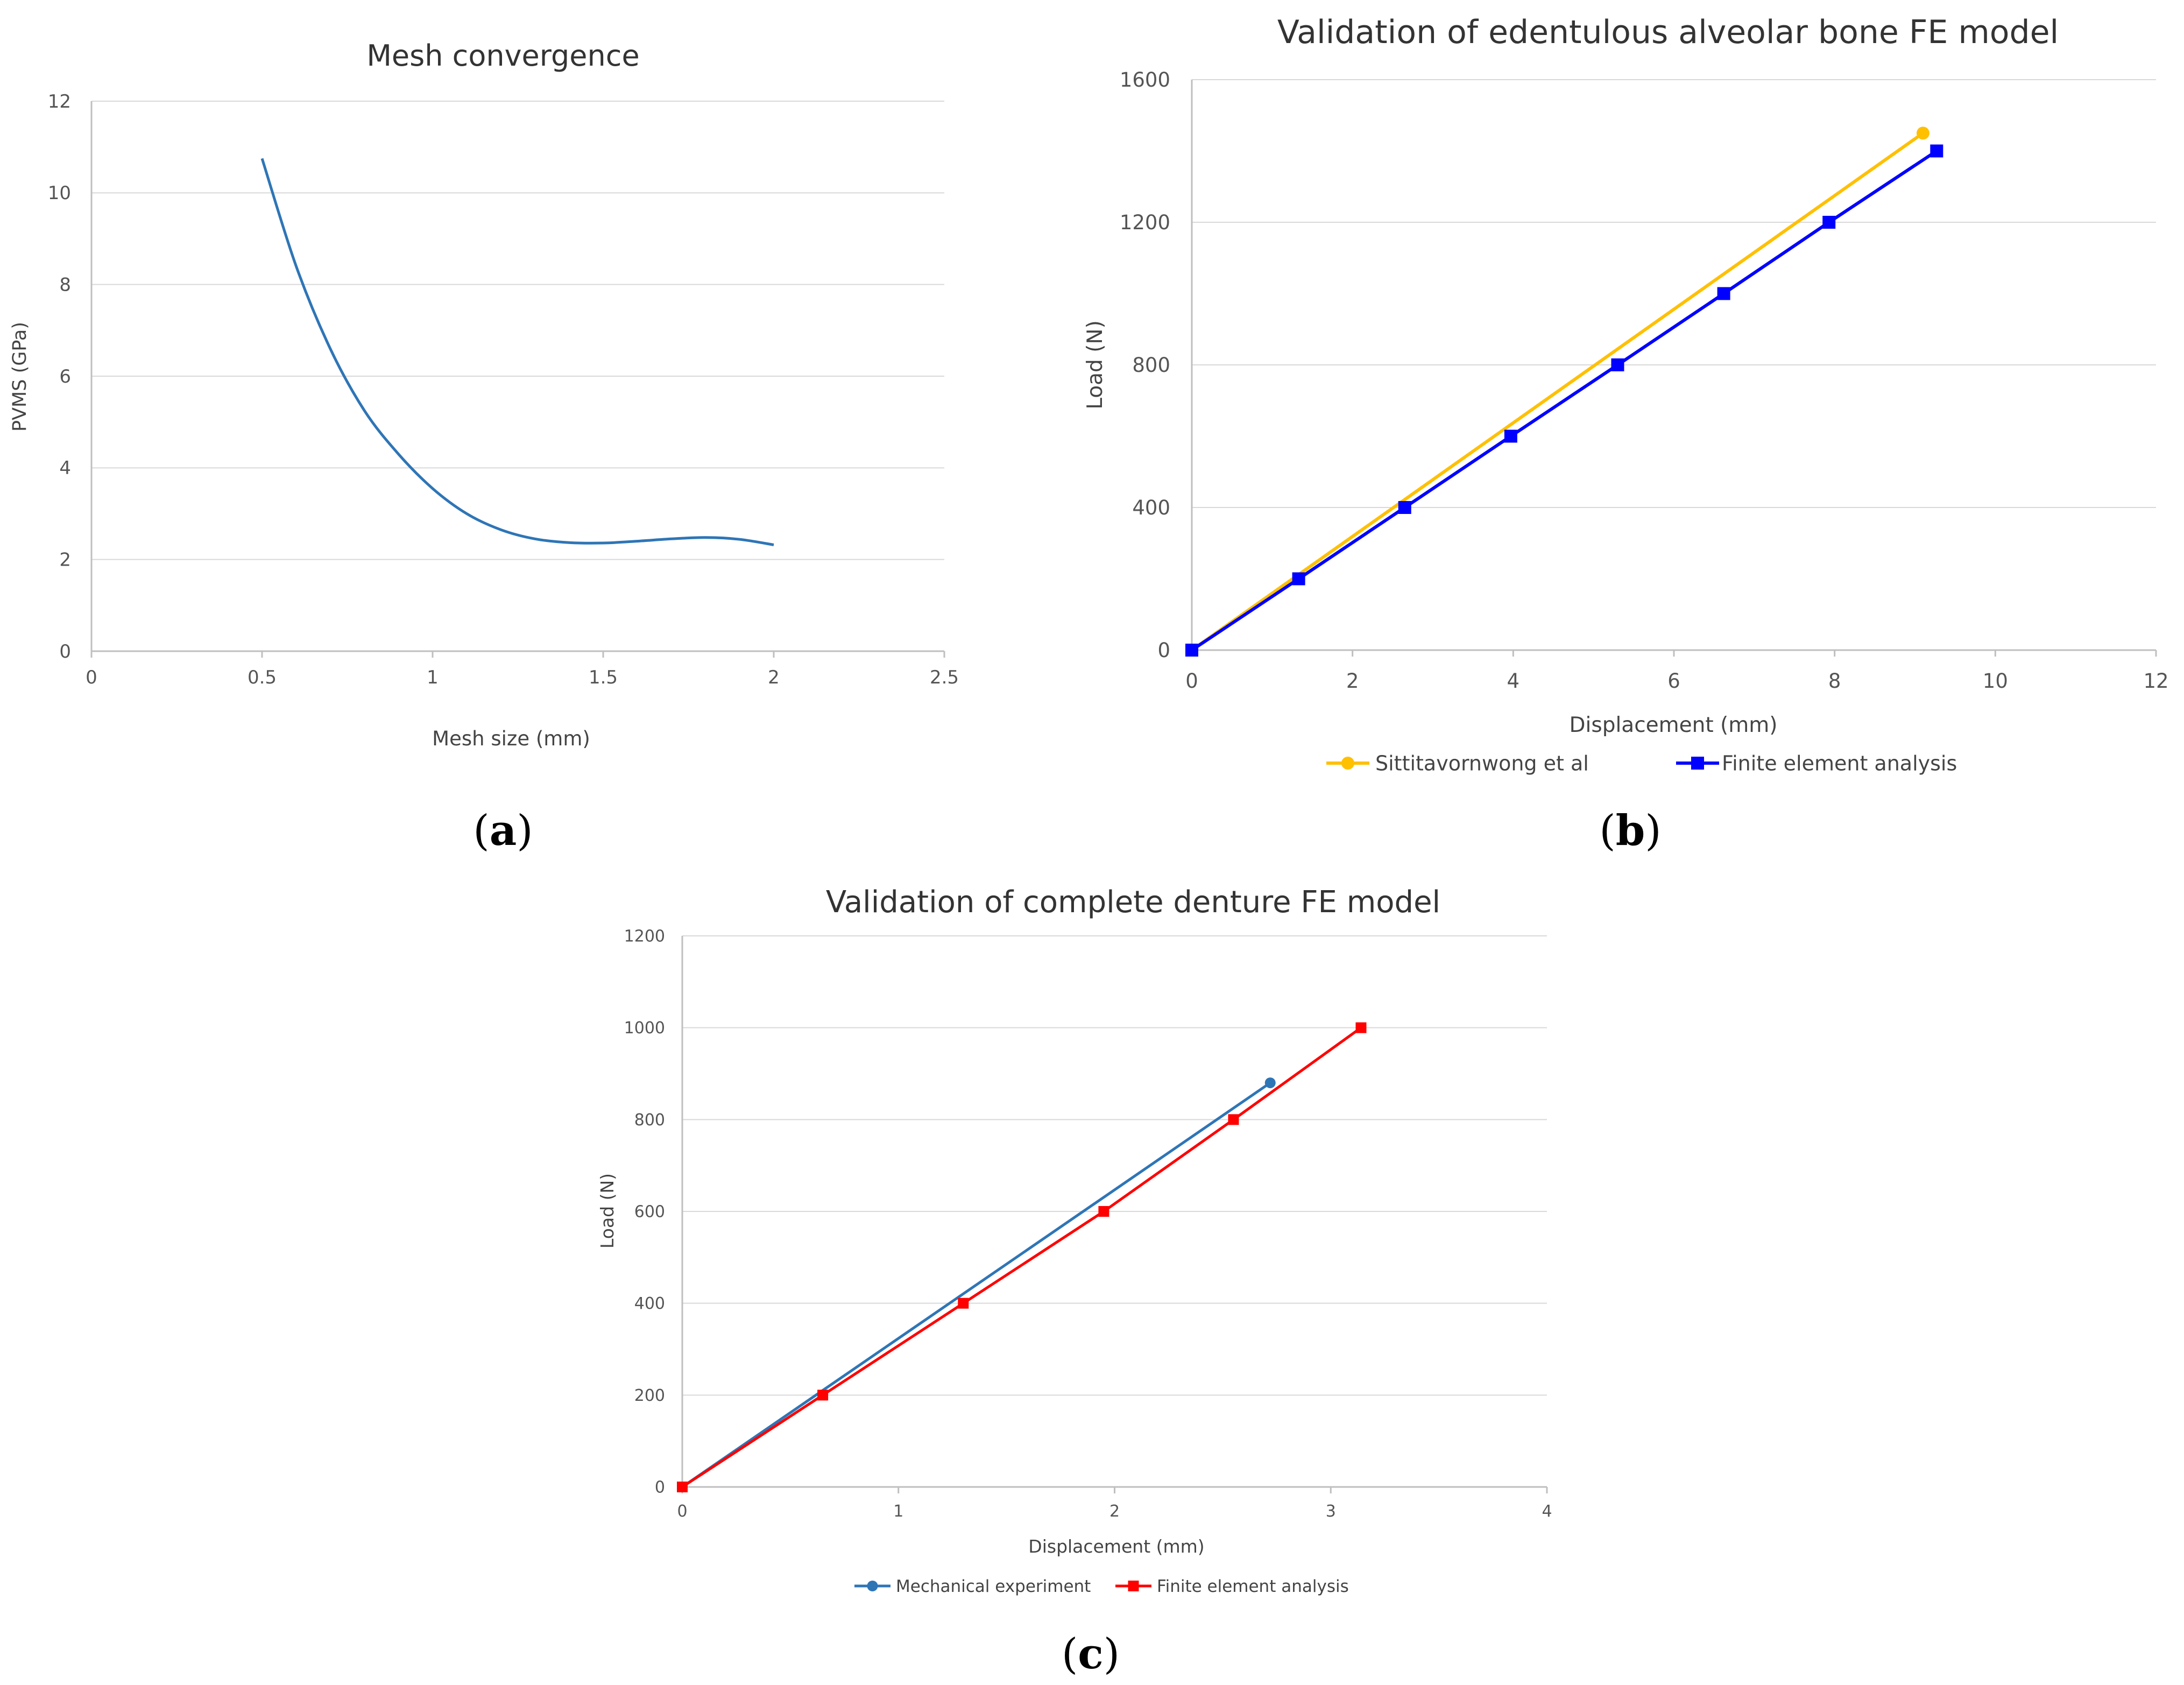 This screenshot has width=2184, height=1685. I want to click on y-tick-label: 2, so click(65, 560).